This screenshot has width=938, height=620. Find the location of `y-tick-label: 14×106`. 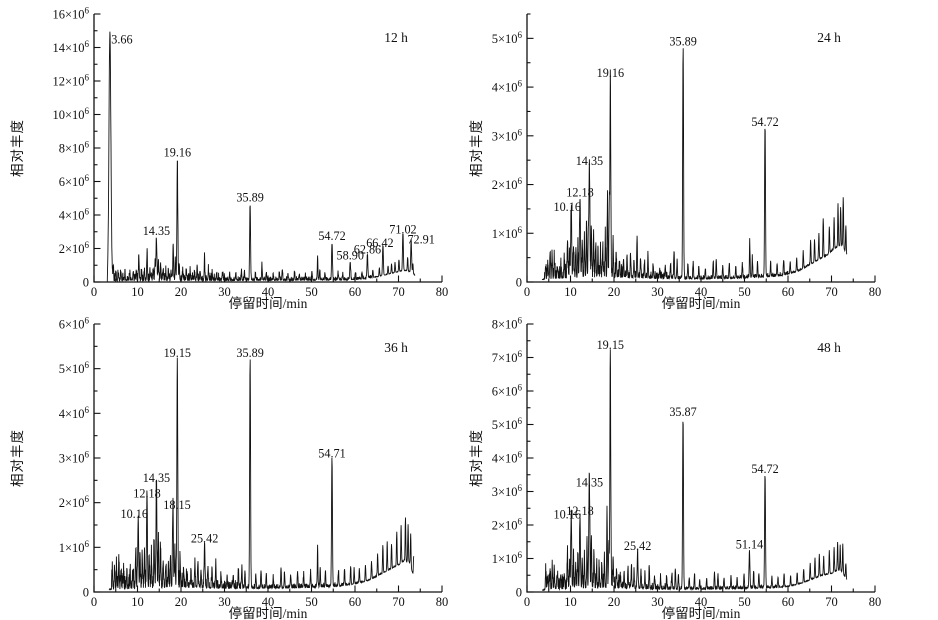

y-tick-label: 14×106 is located at coordinates (70, 47).